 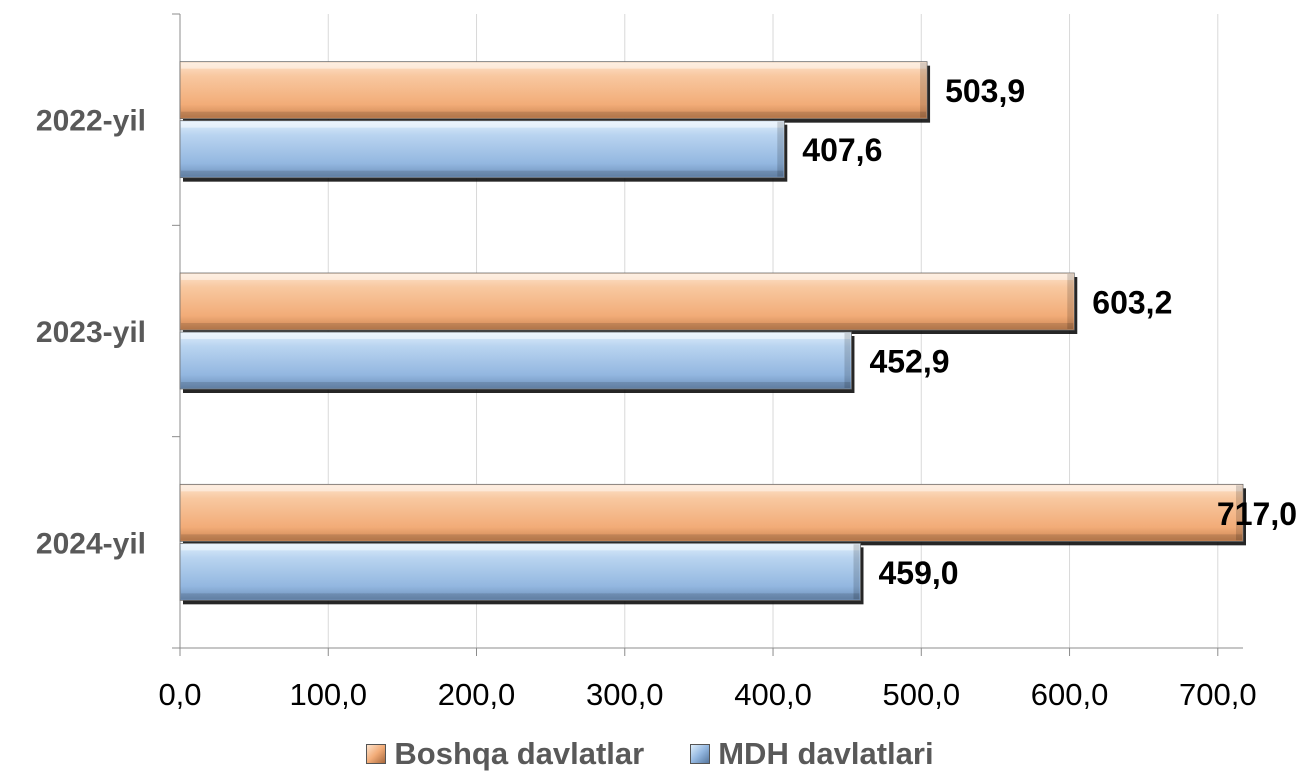 I want to click on x-tick-label: 100,0, so click(x=328, y=694).